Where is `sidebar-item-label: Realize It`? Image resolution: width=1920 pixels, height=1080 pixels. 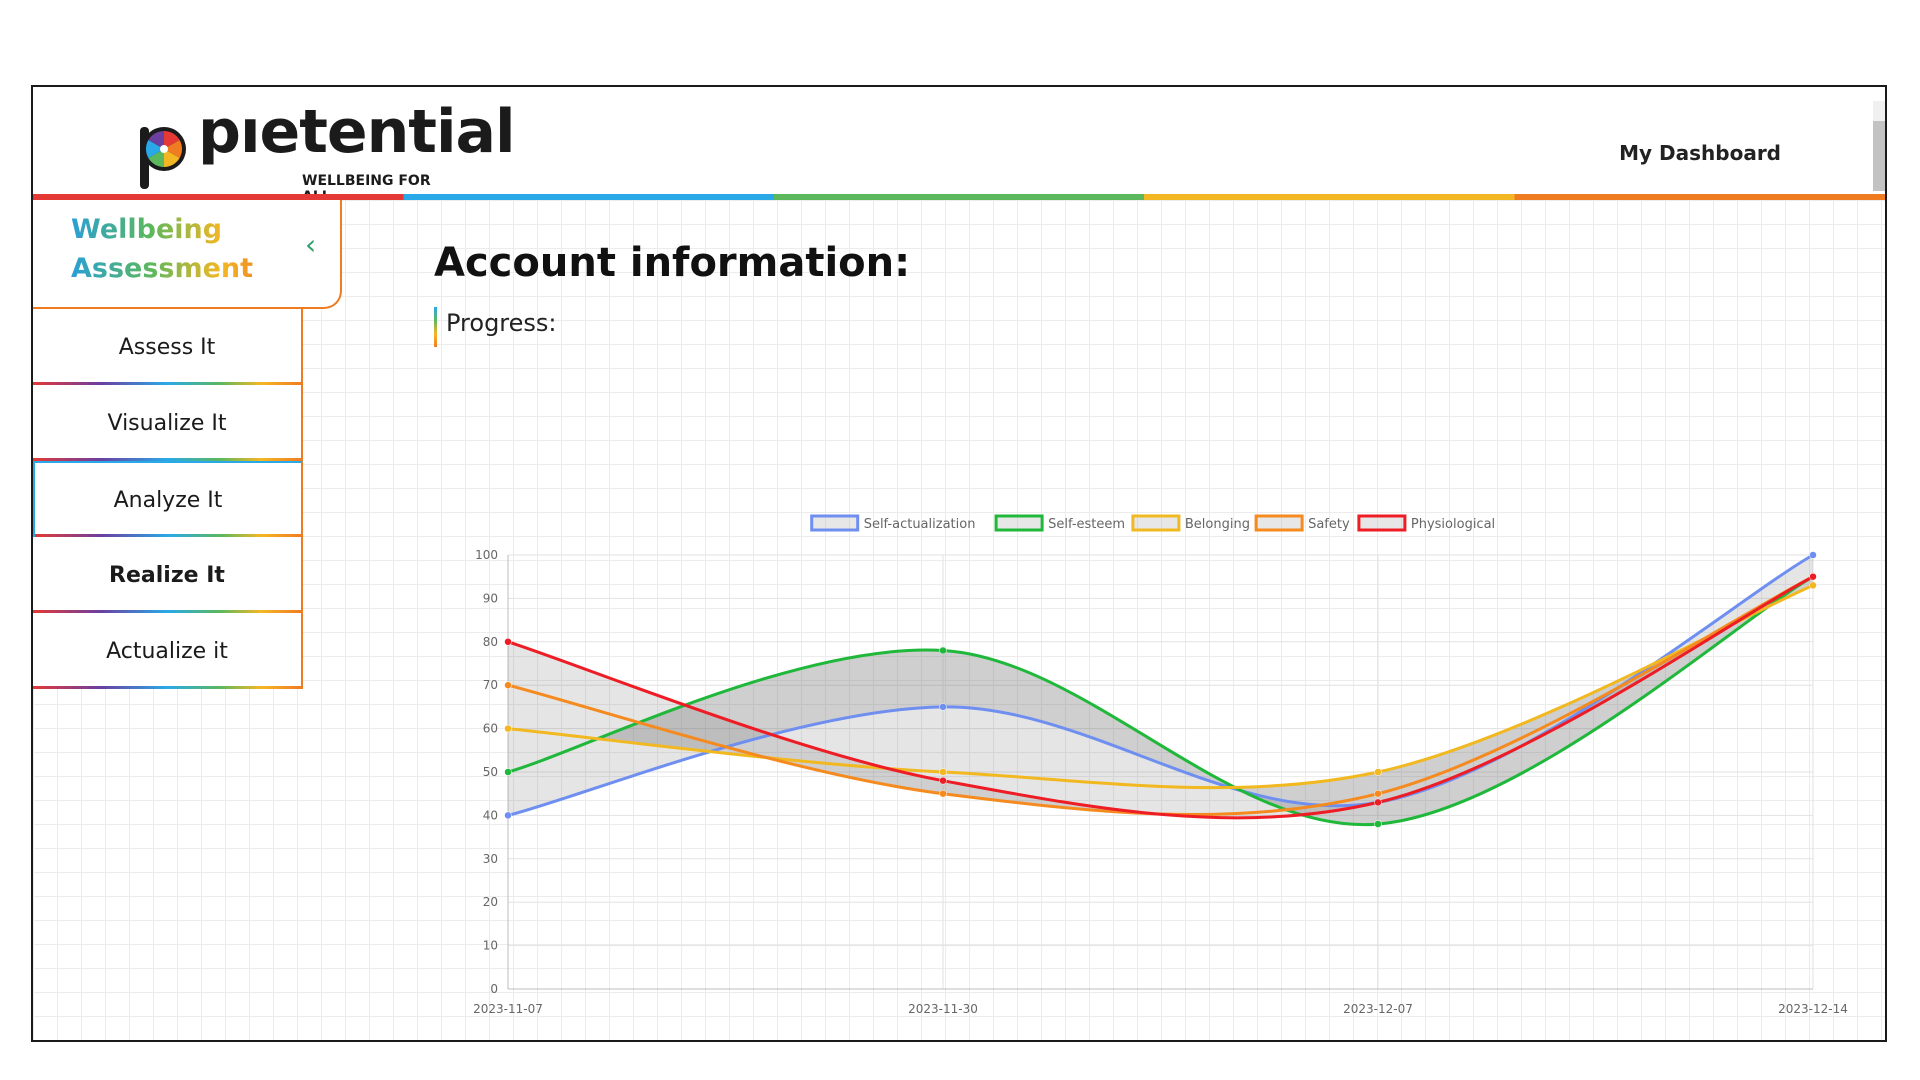 sidebar-item-label: Realize It is located at coordinates (167, 575).